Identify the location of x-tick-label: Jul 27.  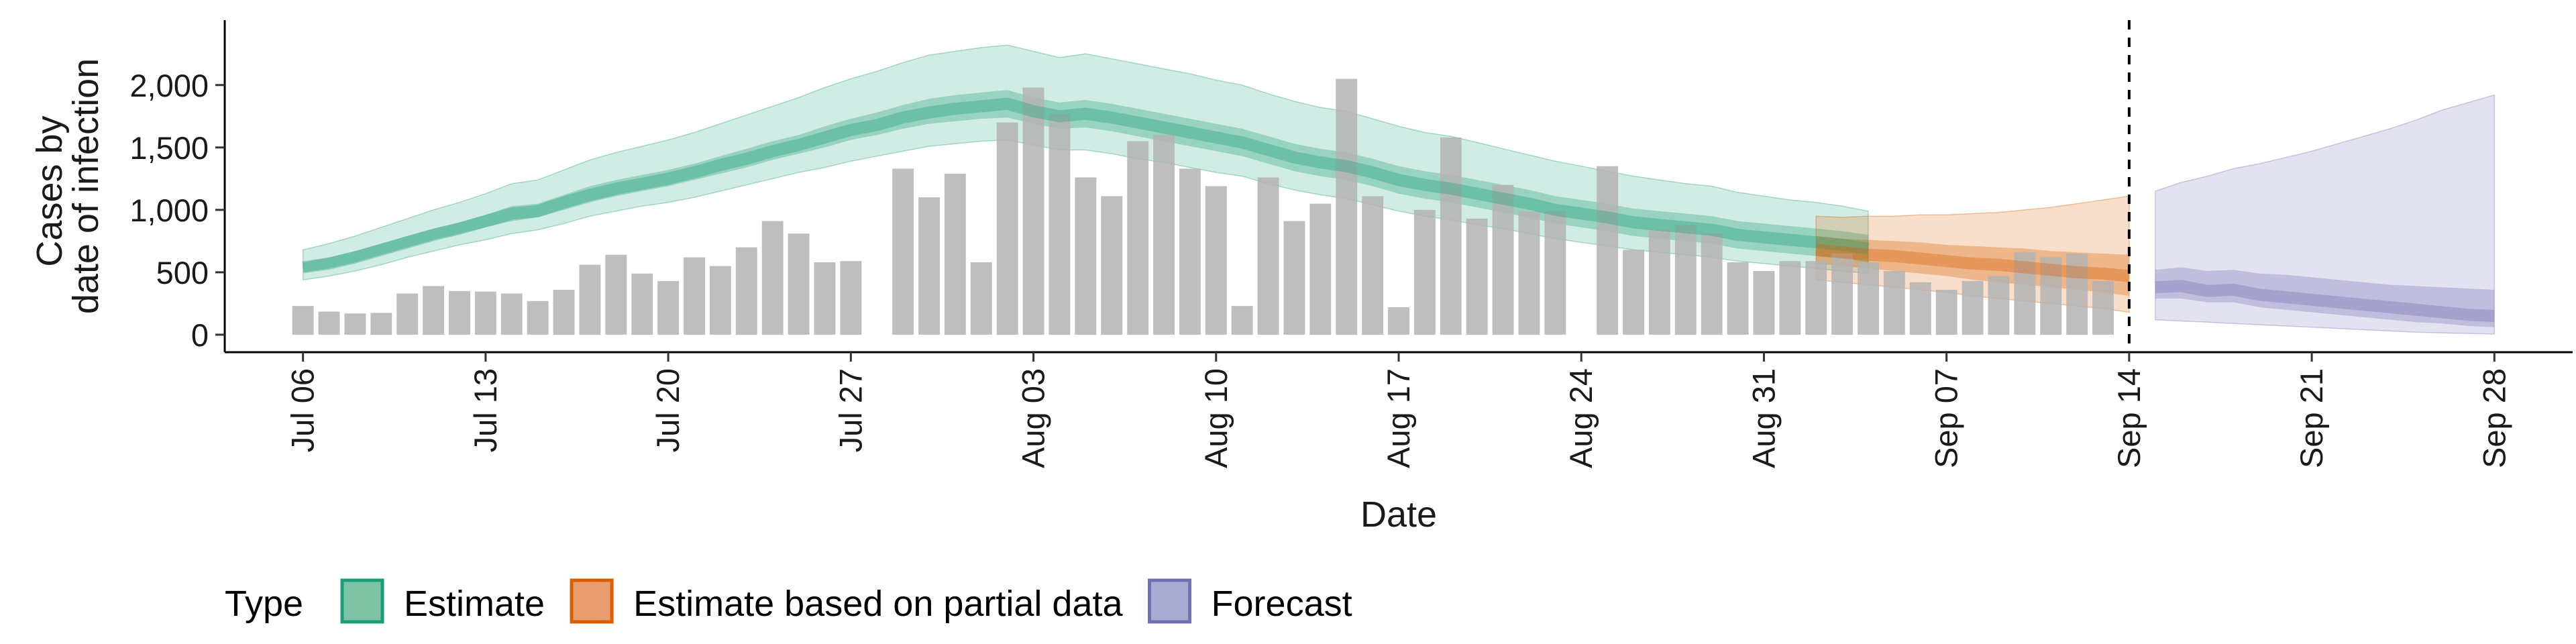
(850, 410).